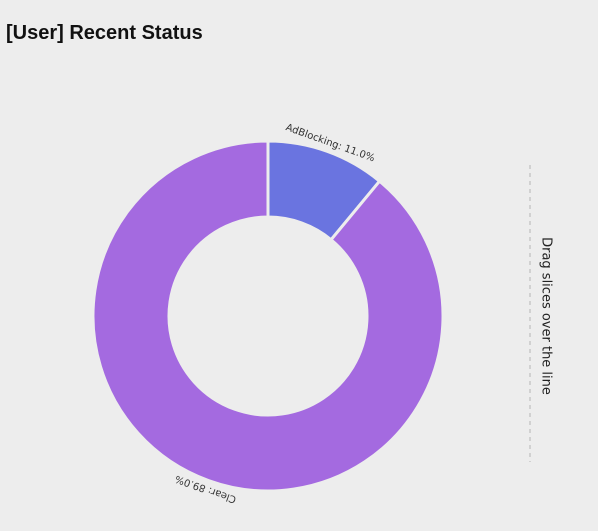 The image size is (598, 531). What do you see at coordinates (104, 33) in the screenshot?
I see `chart-title: [User] Recent Status` at bounding box center [104, 33].